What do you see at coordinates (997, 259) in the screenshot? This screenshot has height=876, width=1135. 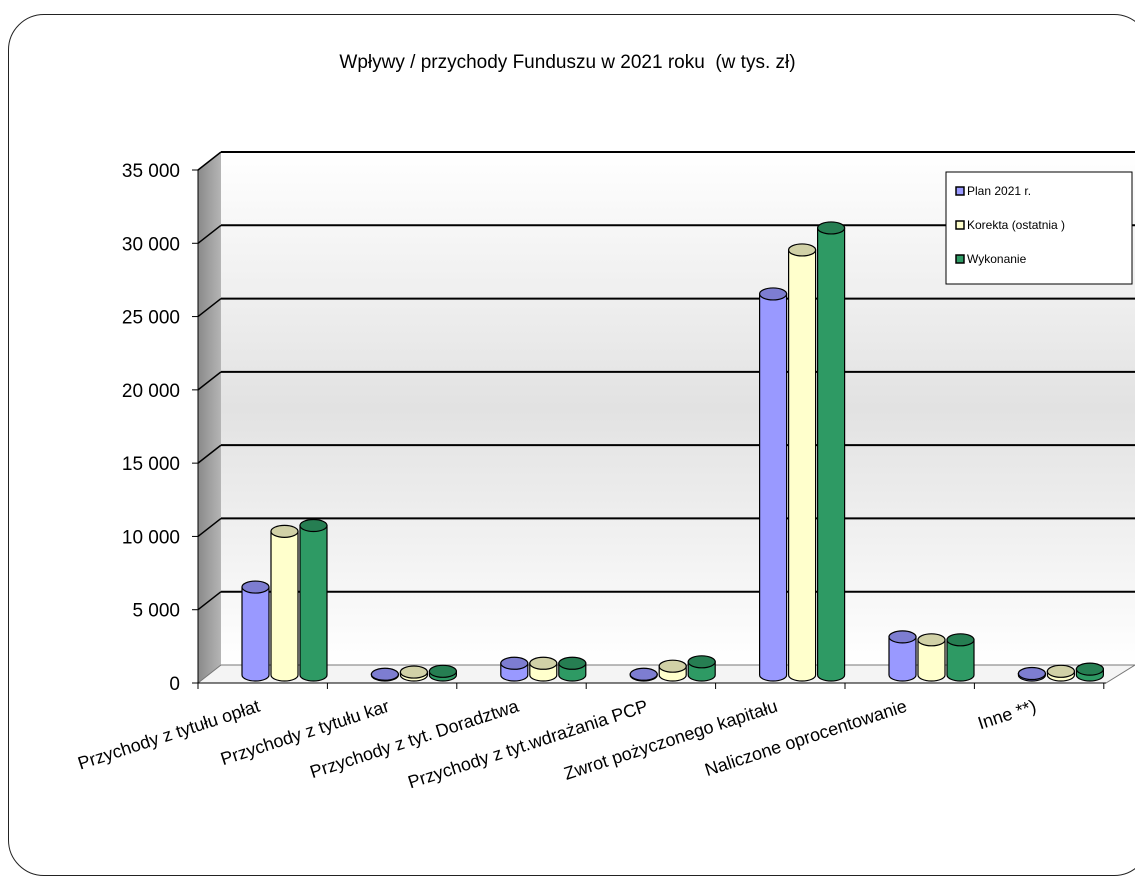 I see `legend-label: Wykonanie` at bounding box center [997, 259].